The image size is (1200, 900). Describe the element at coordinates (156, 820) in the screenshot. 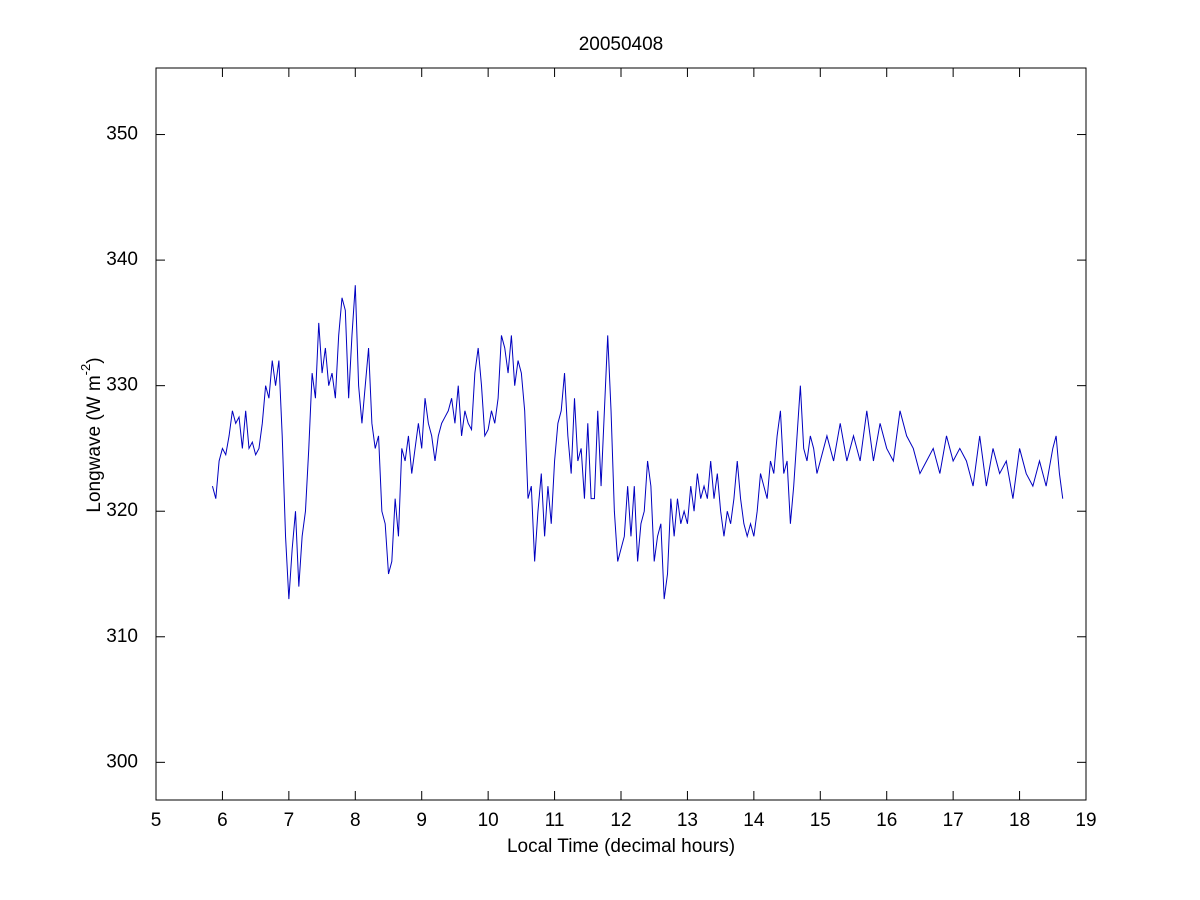

I see `x-tick-label: 5` at that location.